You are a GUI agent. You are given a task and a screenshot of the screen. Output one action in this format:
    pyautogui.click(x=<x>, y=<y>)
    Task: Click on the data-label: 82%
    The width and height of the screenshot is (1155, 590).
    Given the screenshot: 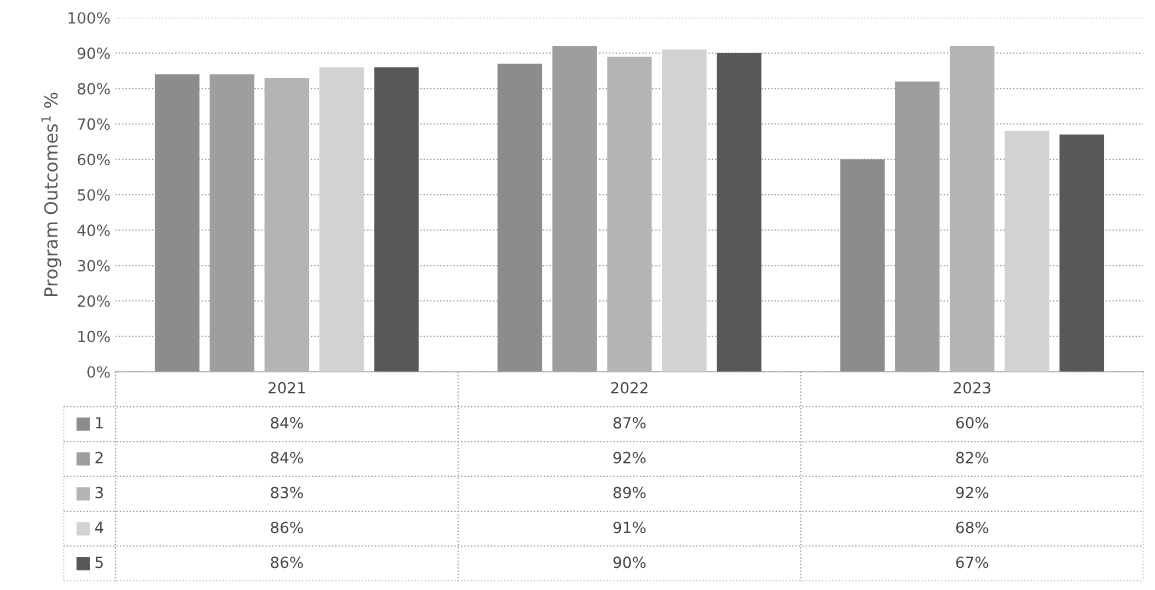 What is the action you would take?
    pyautogui.click(x=972, y=457)
    